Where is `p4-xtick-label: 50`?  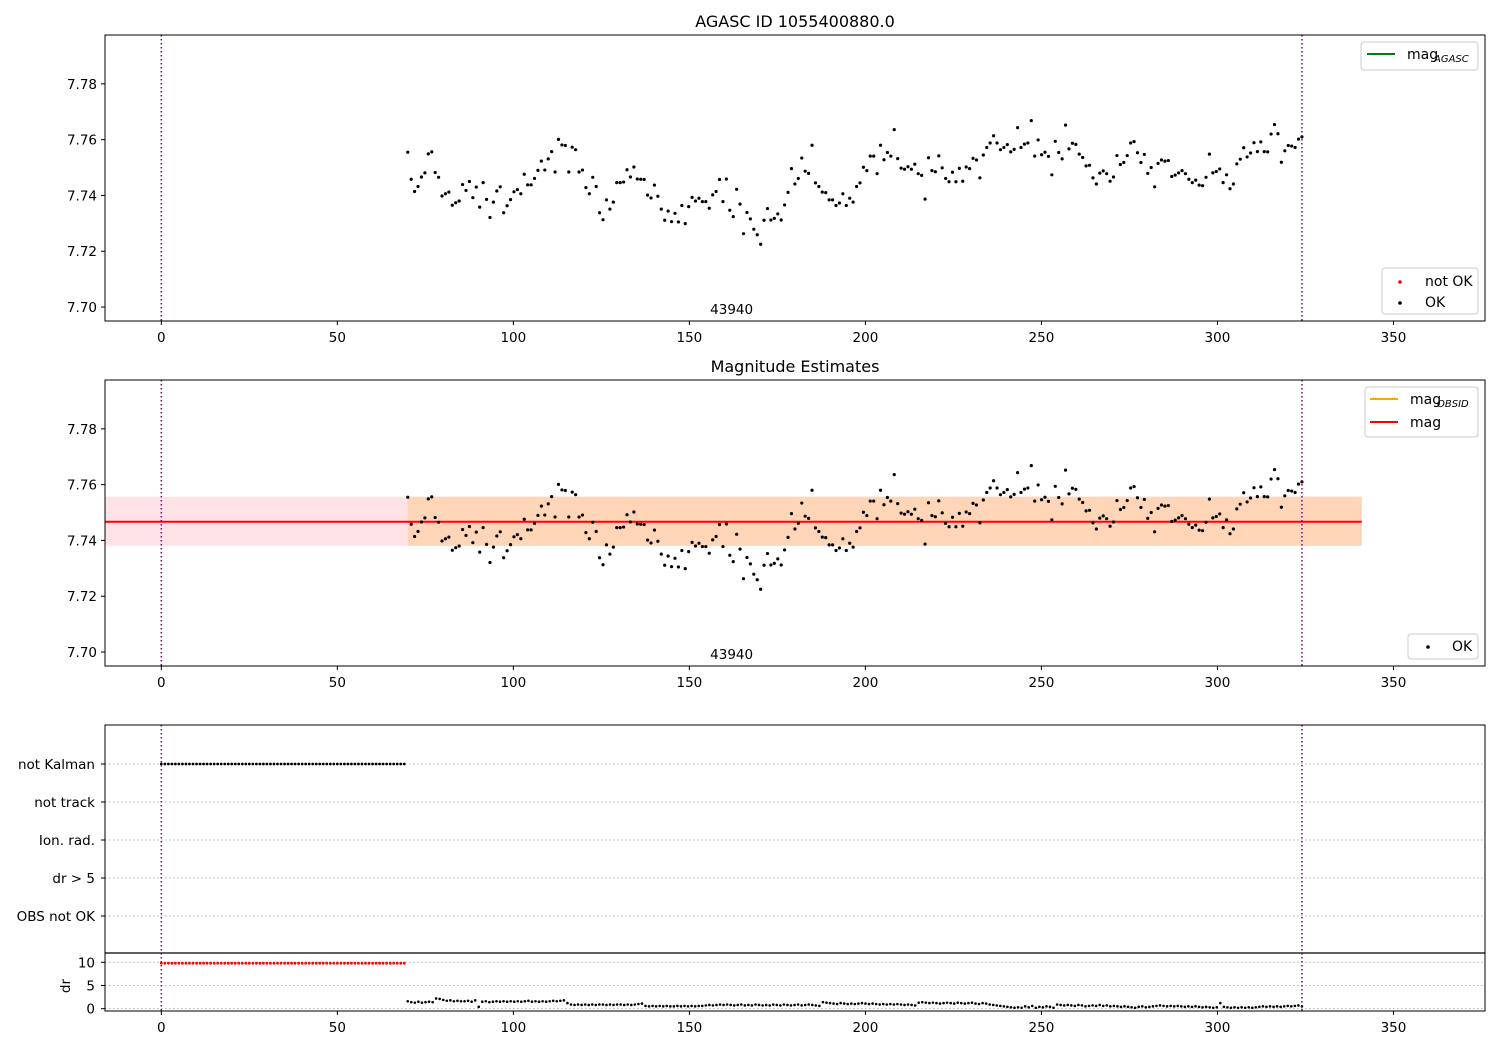 p4-xtick-label: 50 is located at coordinates (337, 1028).